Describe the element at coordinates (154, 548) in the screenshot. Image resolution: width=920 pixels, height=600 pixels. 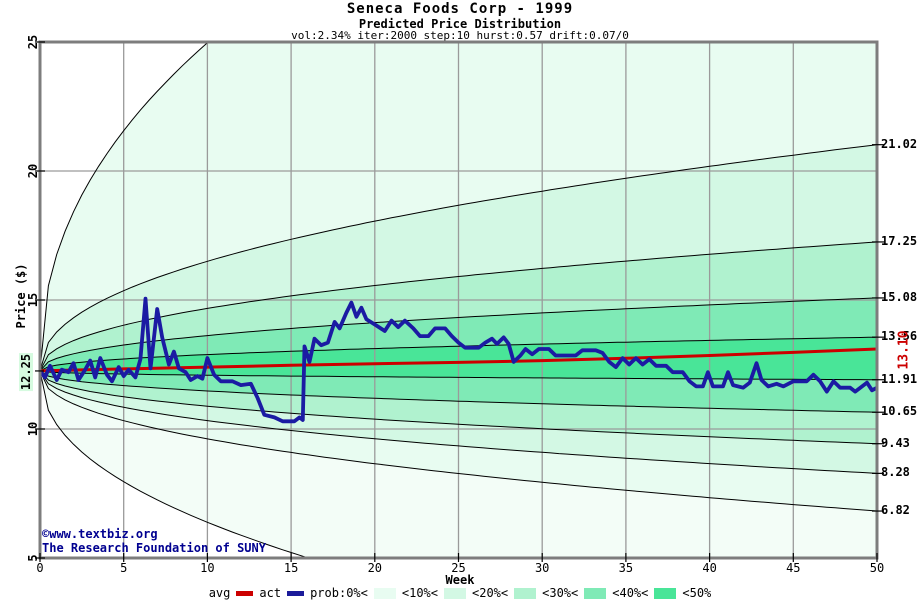
I see `organization-credit: The Research Foundation of SUNY` at that location.